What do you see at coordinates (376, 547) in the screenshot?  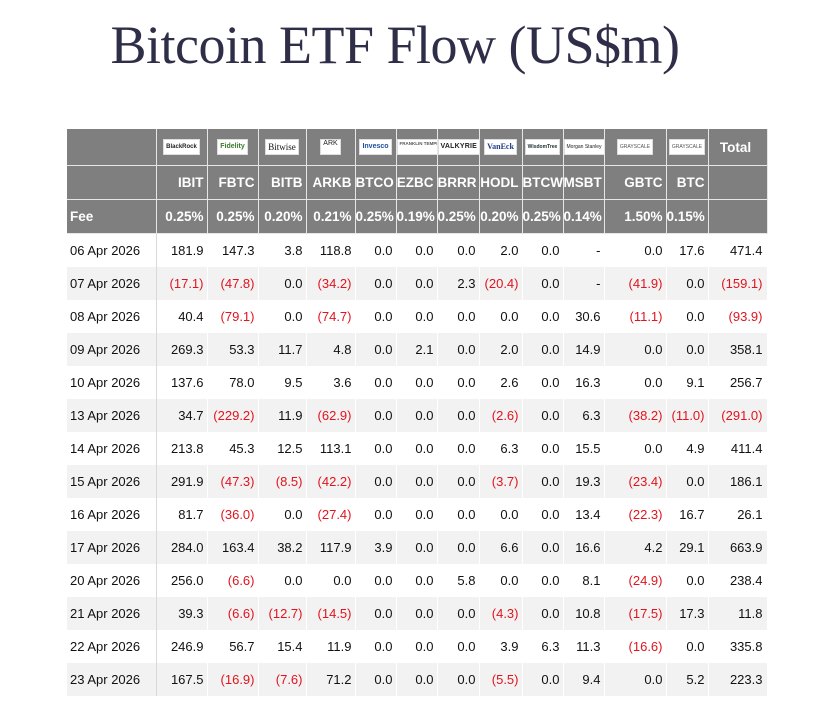 I see `flow-cell: 3.9` at bounding box center [376, 547].